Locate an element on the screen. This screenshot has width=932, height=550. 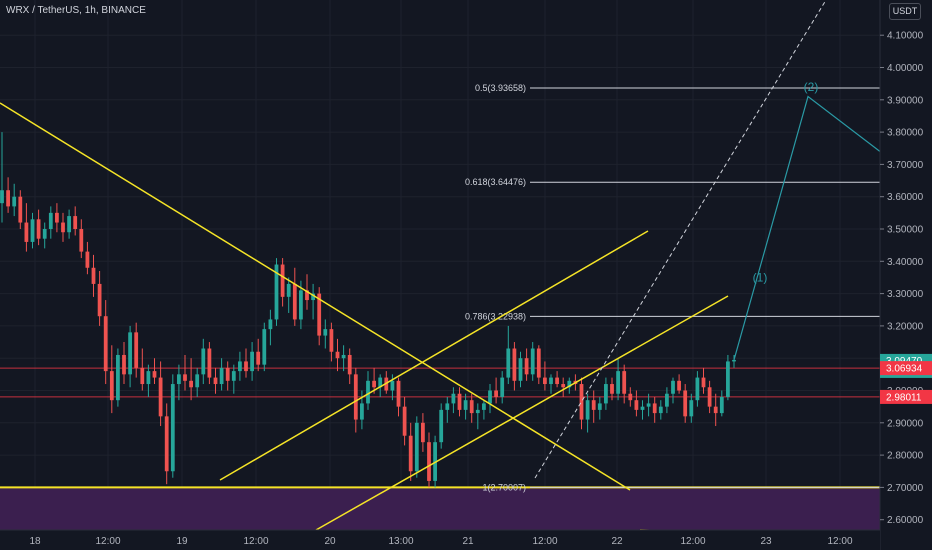
fib-label: 0.5(3.93658) is located at coordinates (500, 88).